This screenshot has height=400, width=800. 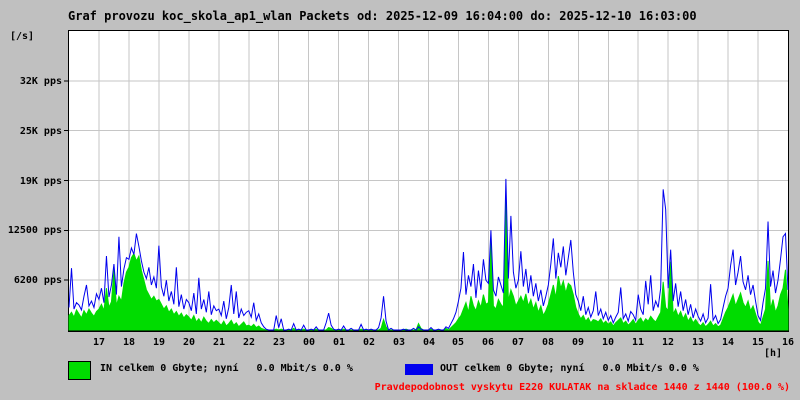 What do you see at coordinates (698, 342) in the screenshot?
I see `x-axis-tick-label: 13` at bounding box center [698, 342].